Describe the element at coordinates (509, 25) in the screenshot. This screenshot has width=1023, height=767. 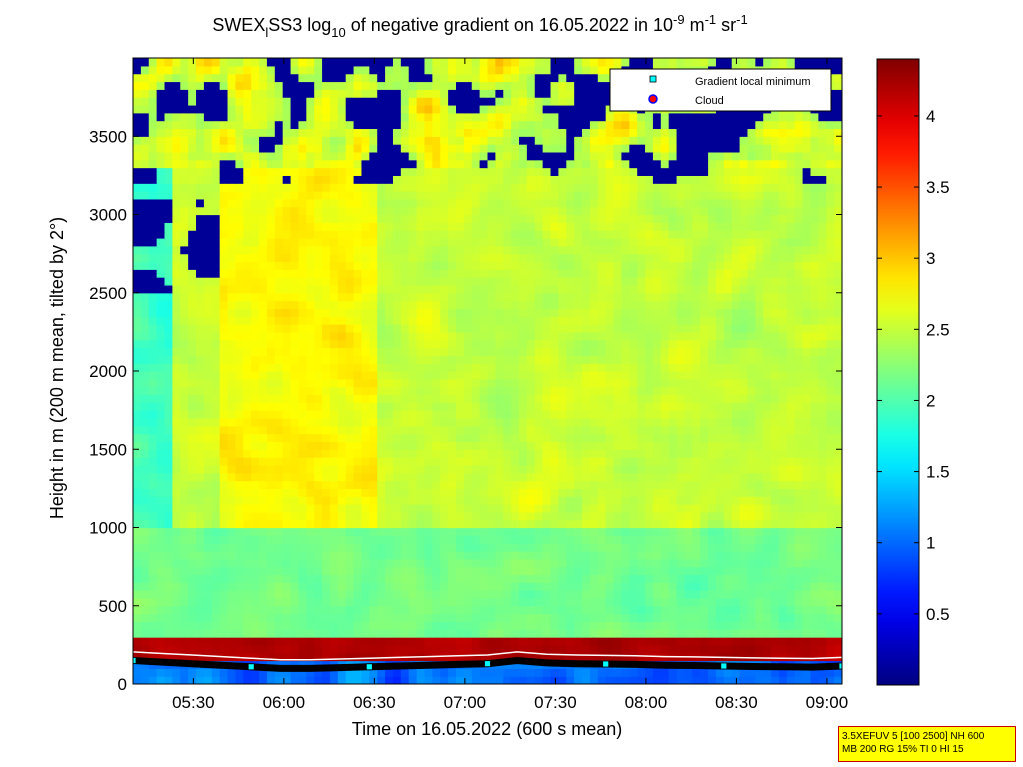
I see `title-rest: of negative gradient on 16.05.2022 in 10` at that location.